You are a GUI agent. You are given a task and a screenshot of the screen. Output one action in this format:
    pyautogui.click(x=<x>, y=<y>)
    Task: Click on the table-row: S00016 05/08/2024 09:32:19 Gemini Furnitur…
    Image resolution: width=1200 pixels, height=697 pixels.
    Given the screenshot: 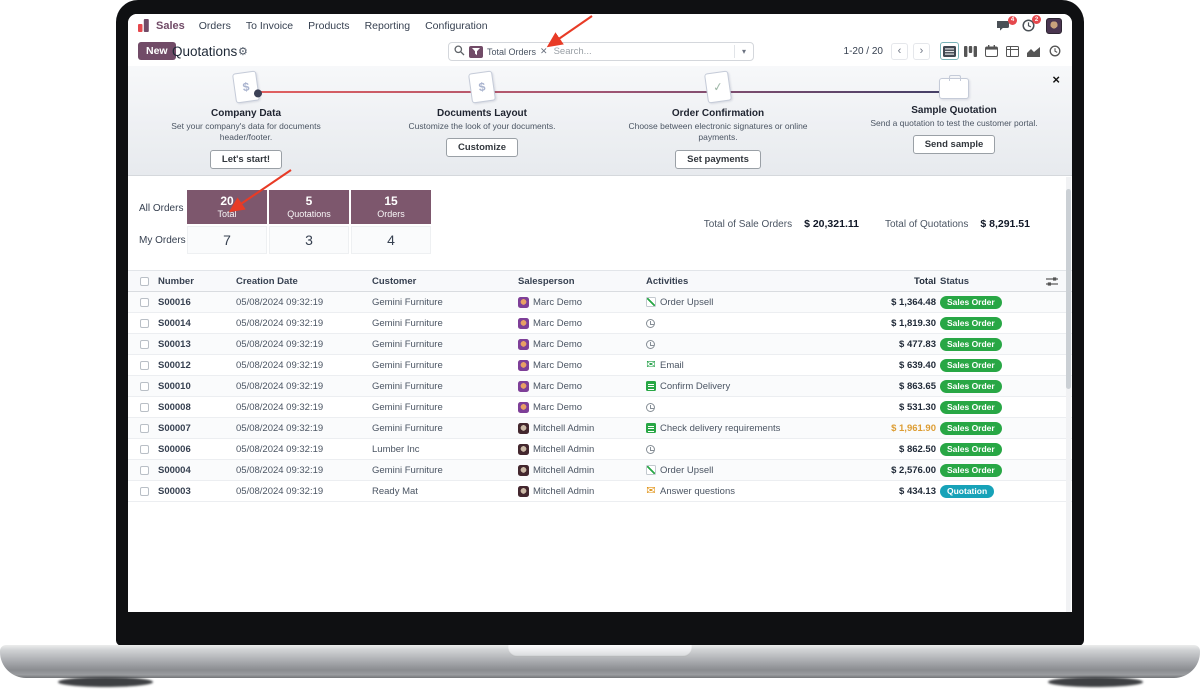 What is the action you would take?
    pyautogui.click(x=600, y=302)
    